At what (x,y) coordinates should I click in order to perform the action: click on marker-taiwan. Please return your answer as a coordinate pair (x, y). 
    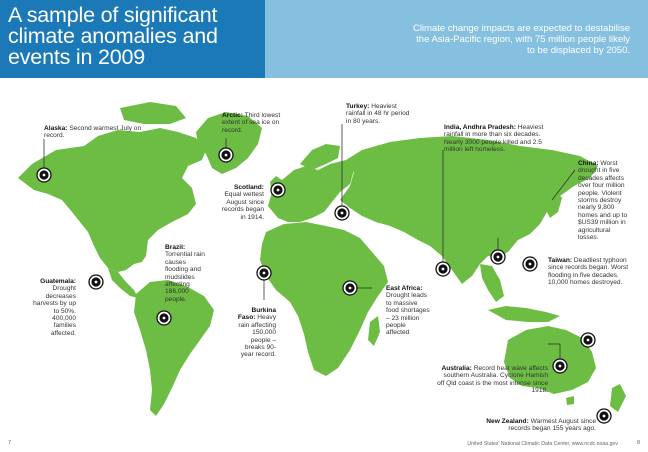
    Looking at the image, I should click on (530, 264).